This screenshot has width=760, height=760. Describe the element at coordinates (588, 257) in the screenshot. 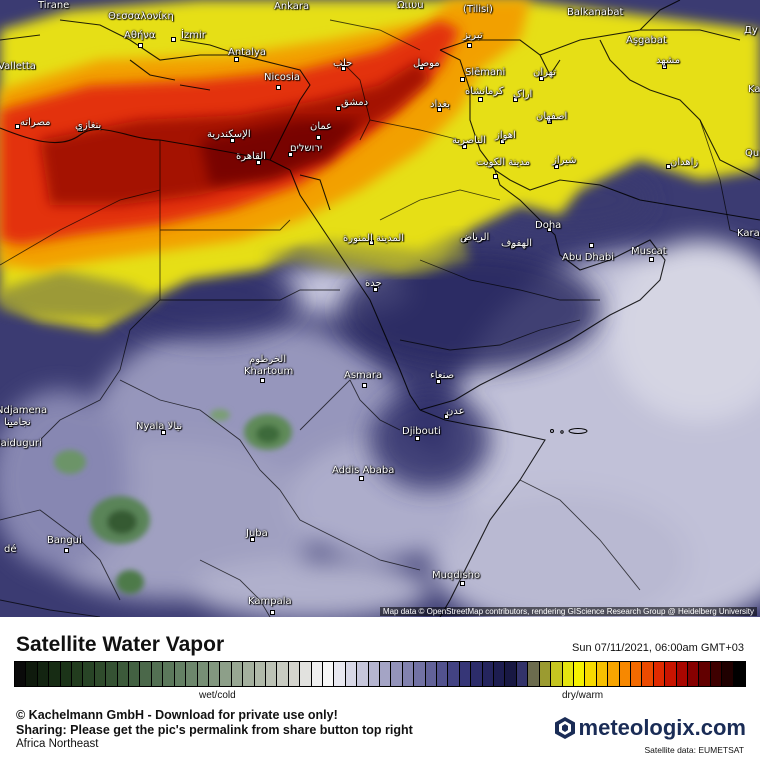

I see `city-label: Abu Dhabi` at that location.